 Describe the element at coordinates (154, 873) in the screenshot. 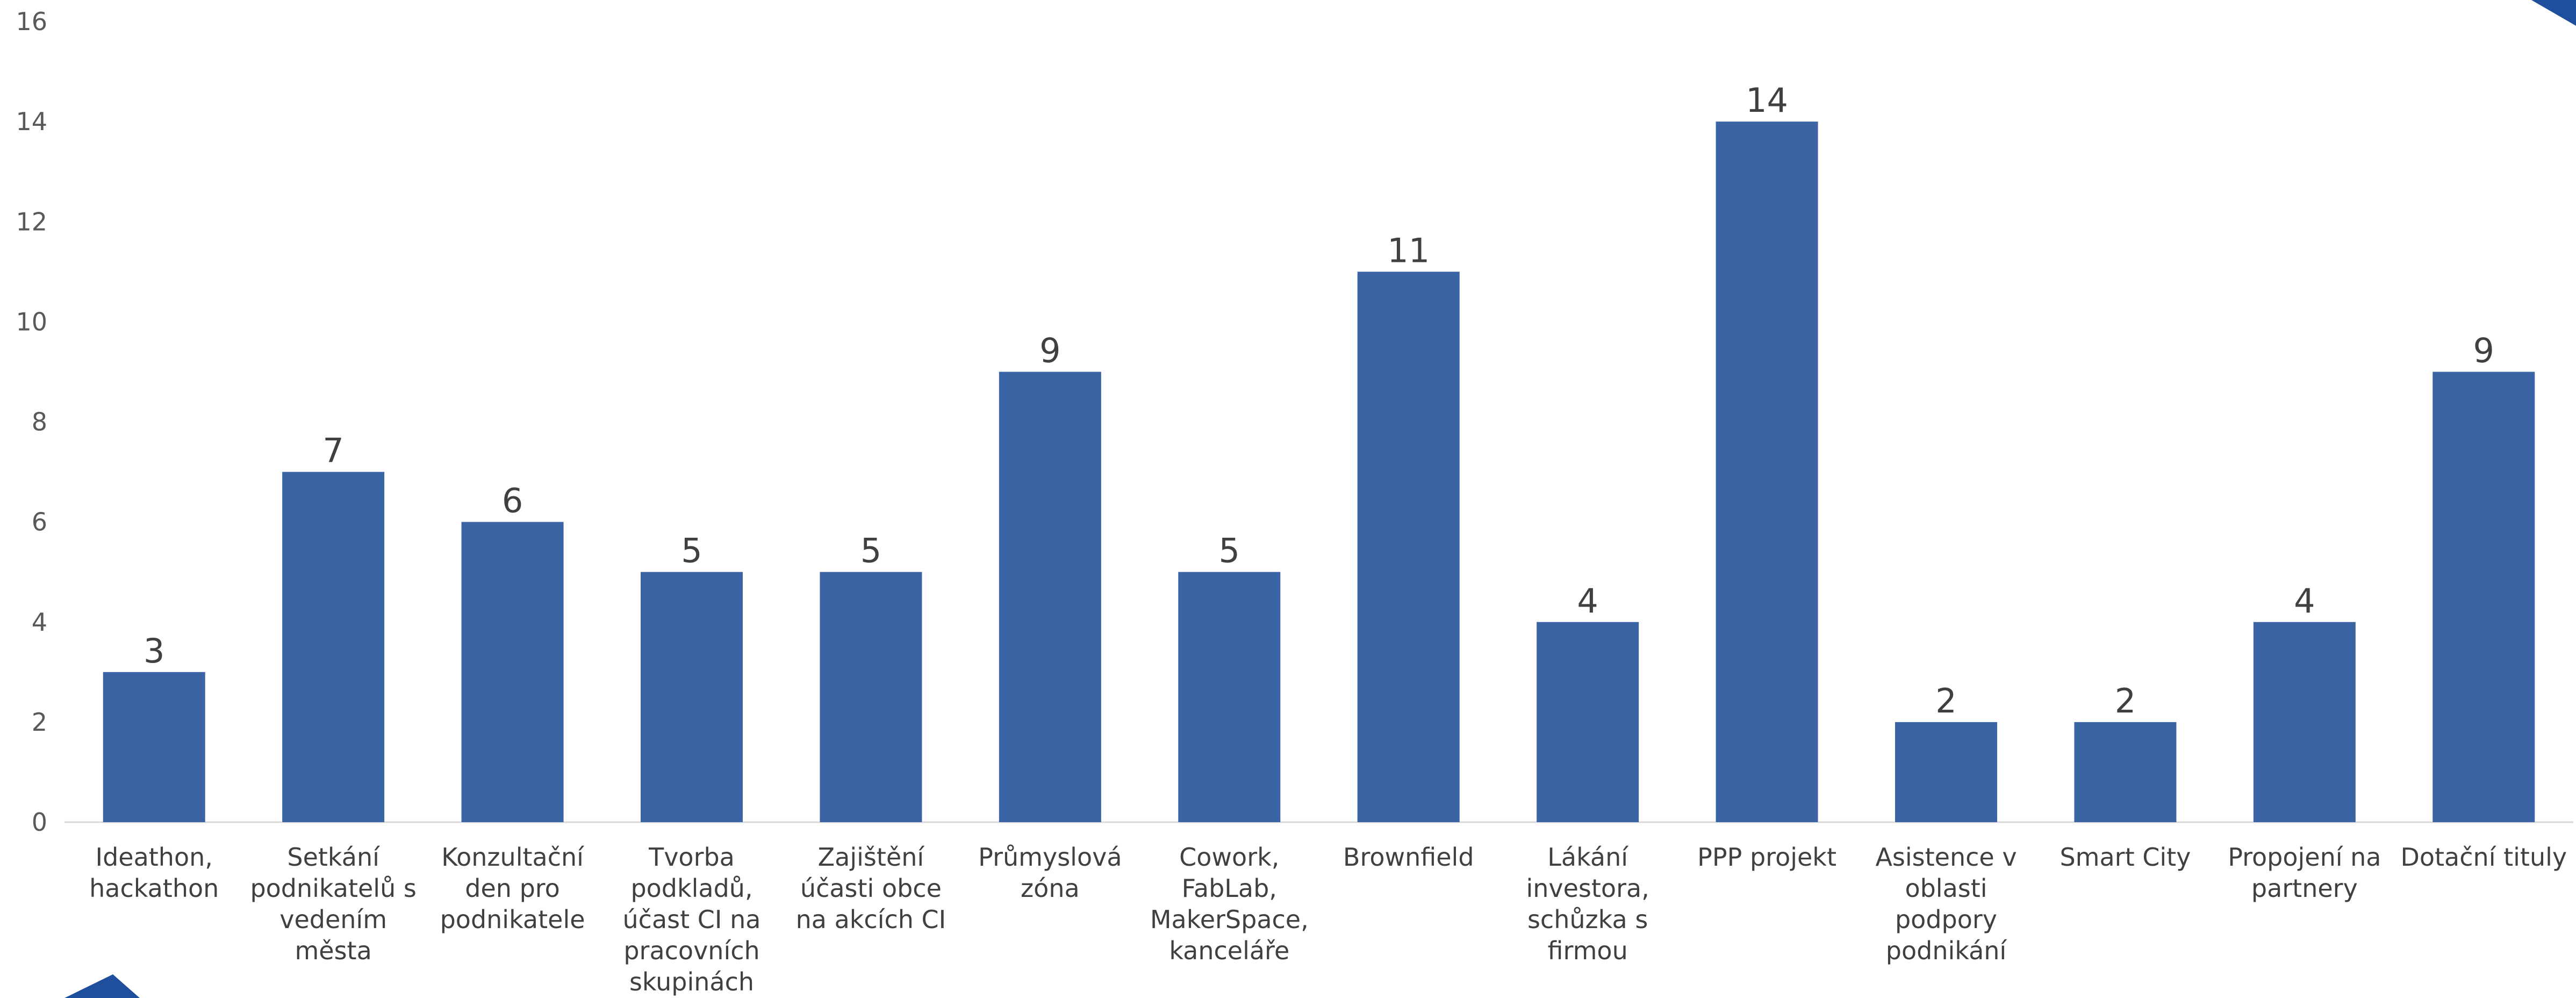

I see `x-tick-label: Ideathon, hackathon` at that location.